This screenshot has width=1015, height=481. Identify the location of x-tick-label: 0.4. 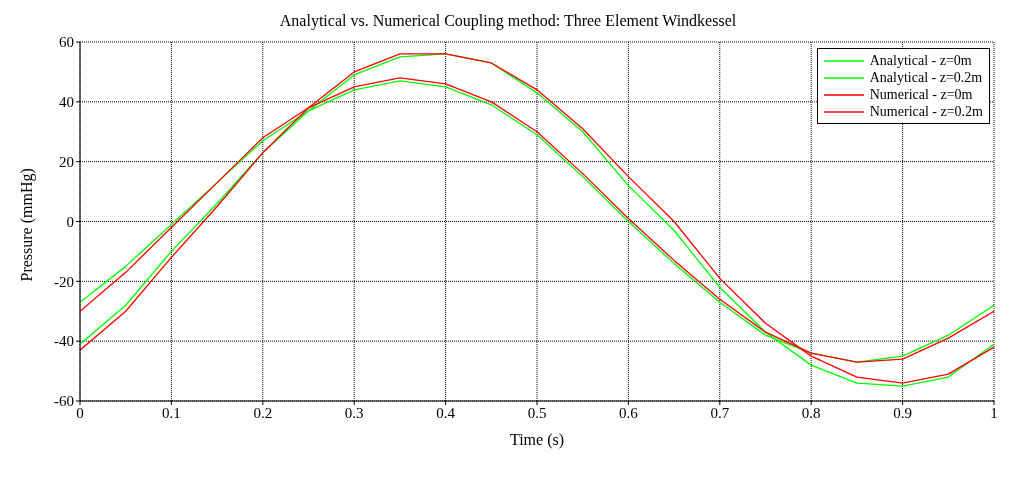
(446, 412).